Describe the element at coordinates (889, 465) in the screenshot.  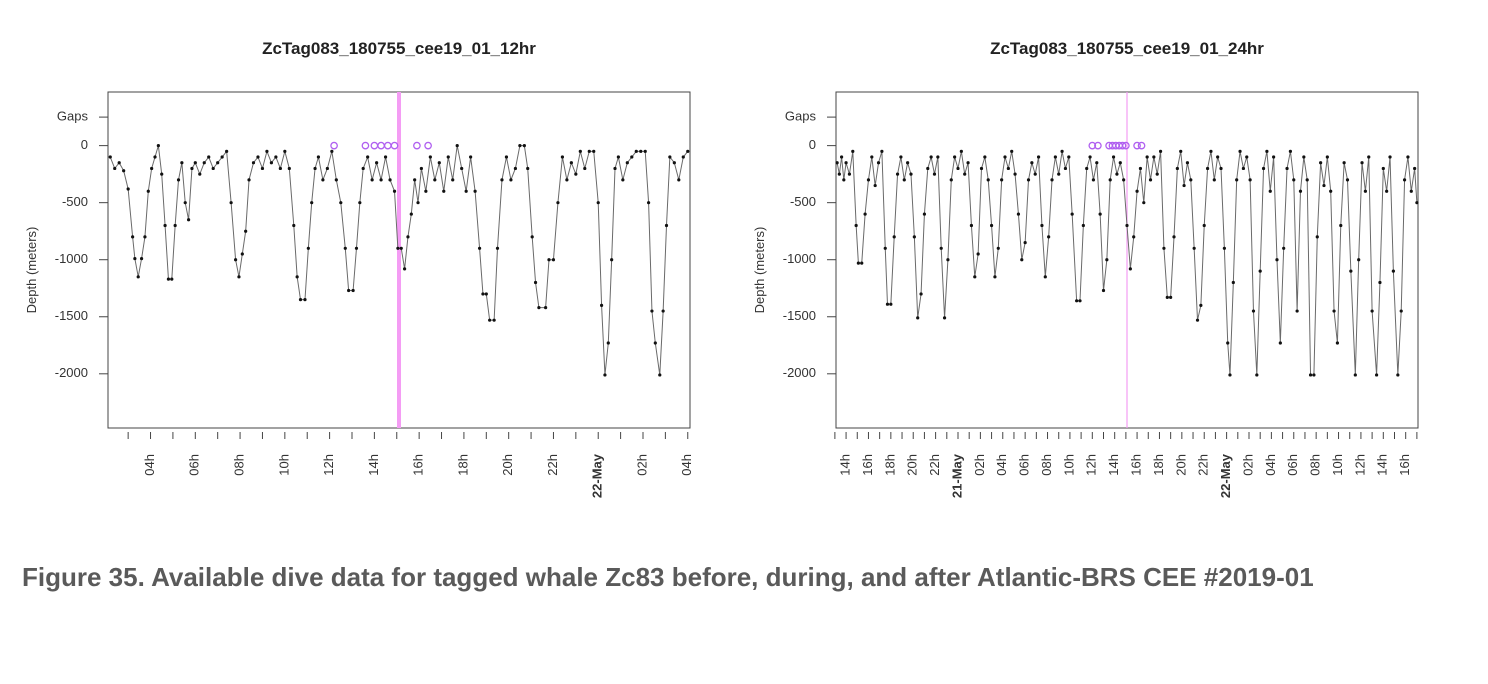
I see `x-tick-label: 18h` at that location.